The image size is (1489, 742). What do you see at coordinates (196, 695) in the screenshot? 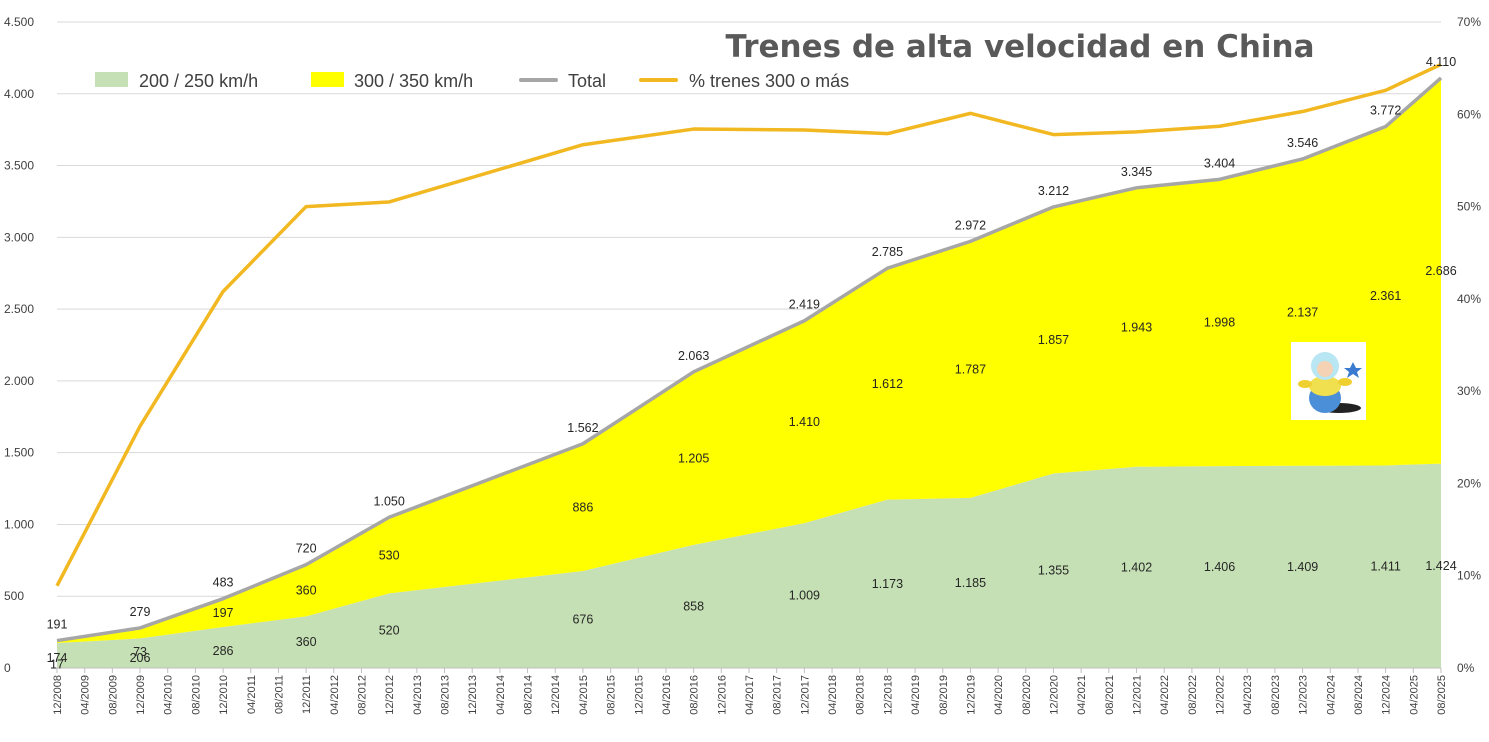
I see `x-tick-label: 08/2010` at bounding box center [196, 695].